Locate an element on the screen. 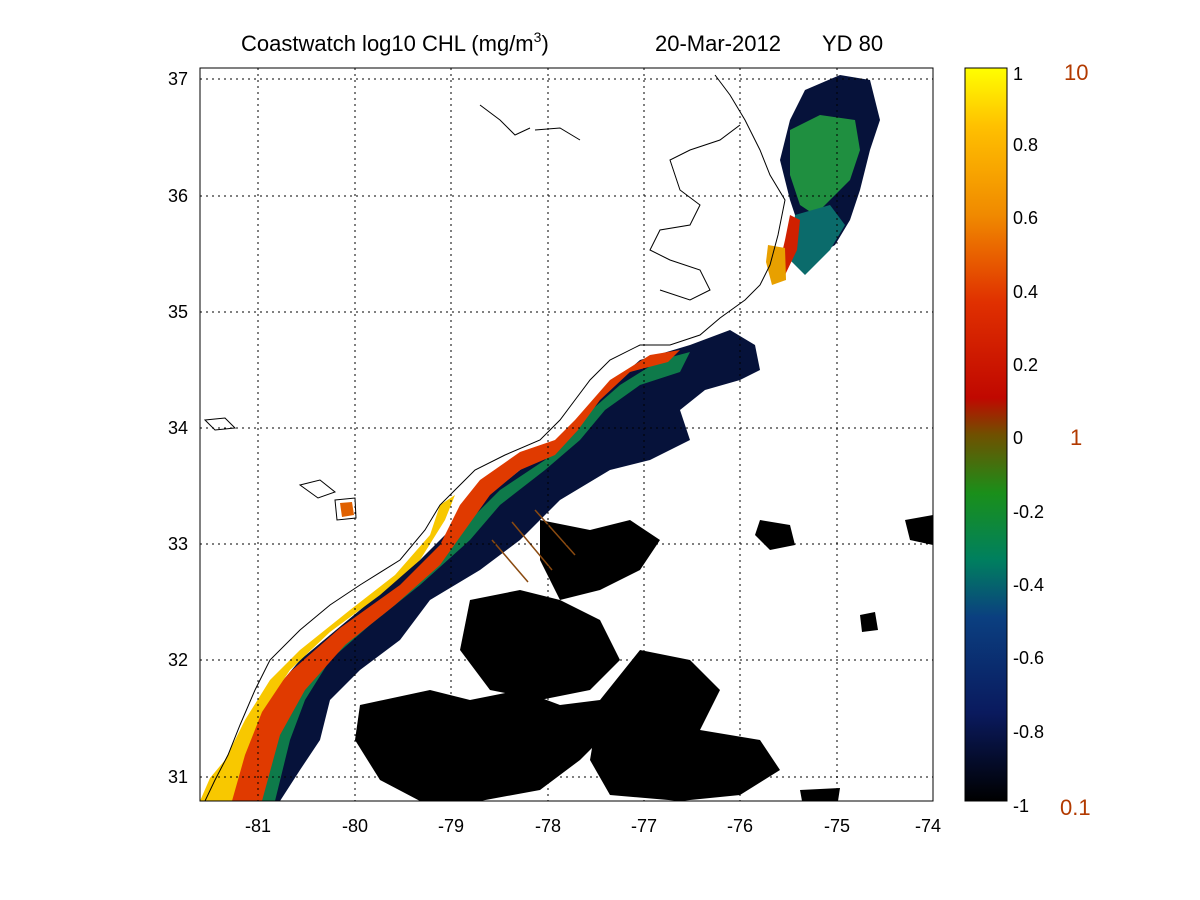 The image size is (1200, 900). colorbar-tick-label: 0.6 is located at coordinates (1025, 218).